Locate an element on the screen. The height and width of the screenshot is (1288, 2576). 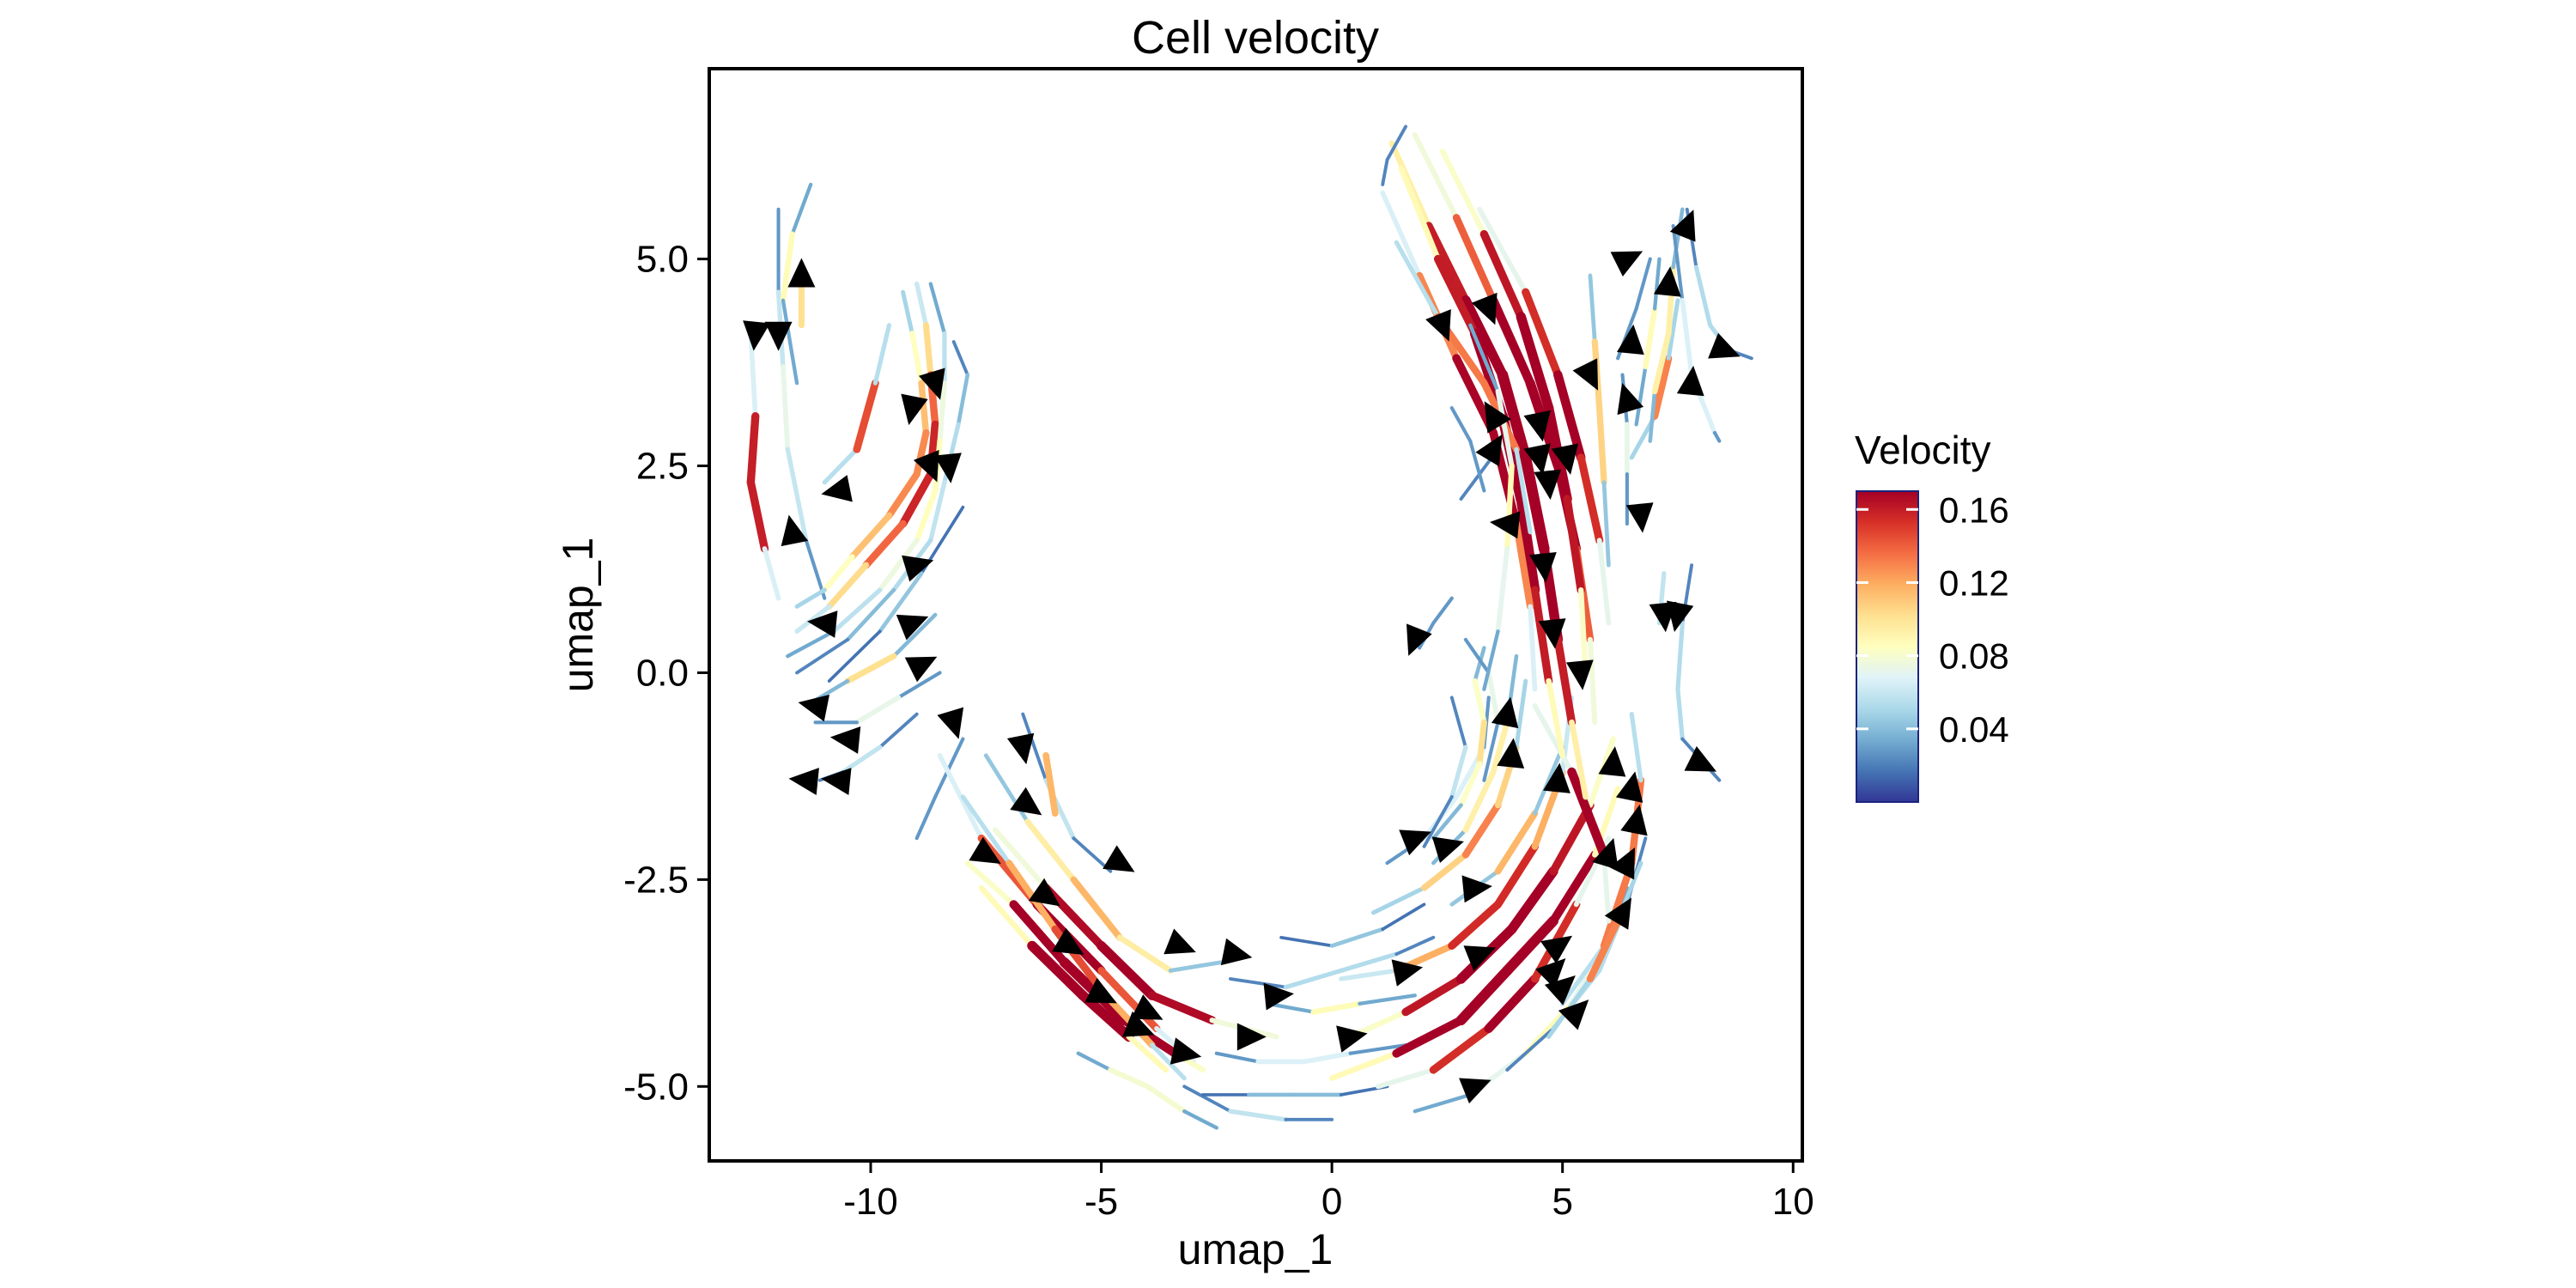
chart-title: Cell velocity is located at coordinates (1255, 38).